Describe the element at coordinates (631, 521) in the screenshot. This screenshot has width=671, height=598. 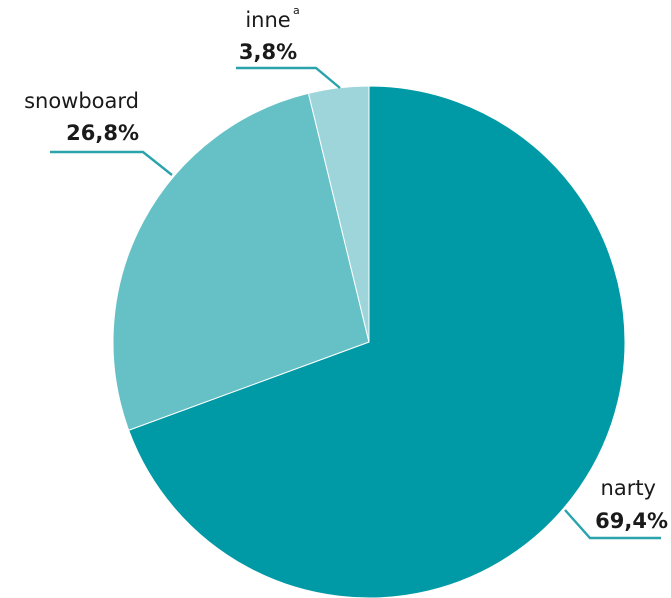
I see `slice-value-narty: 69,4%` at that location.